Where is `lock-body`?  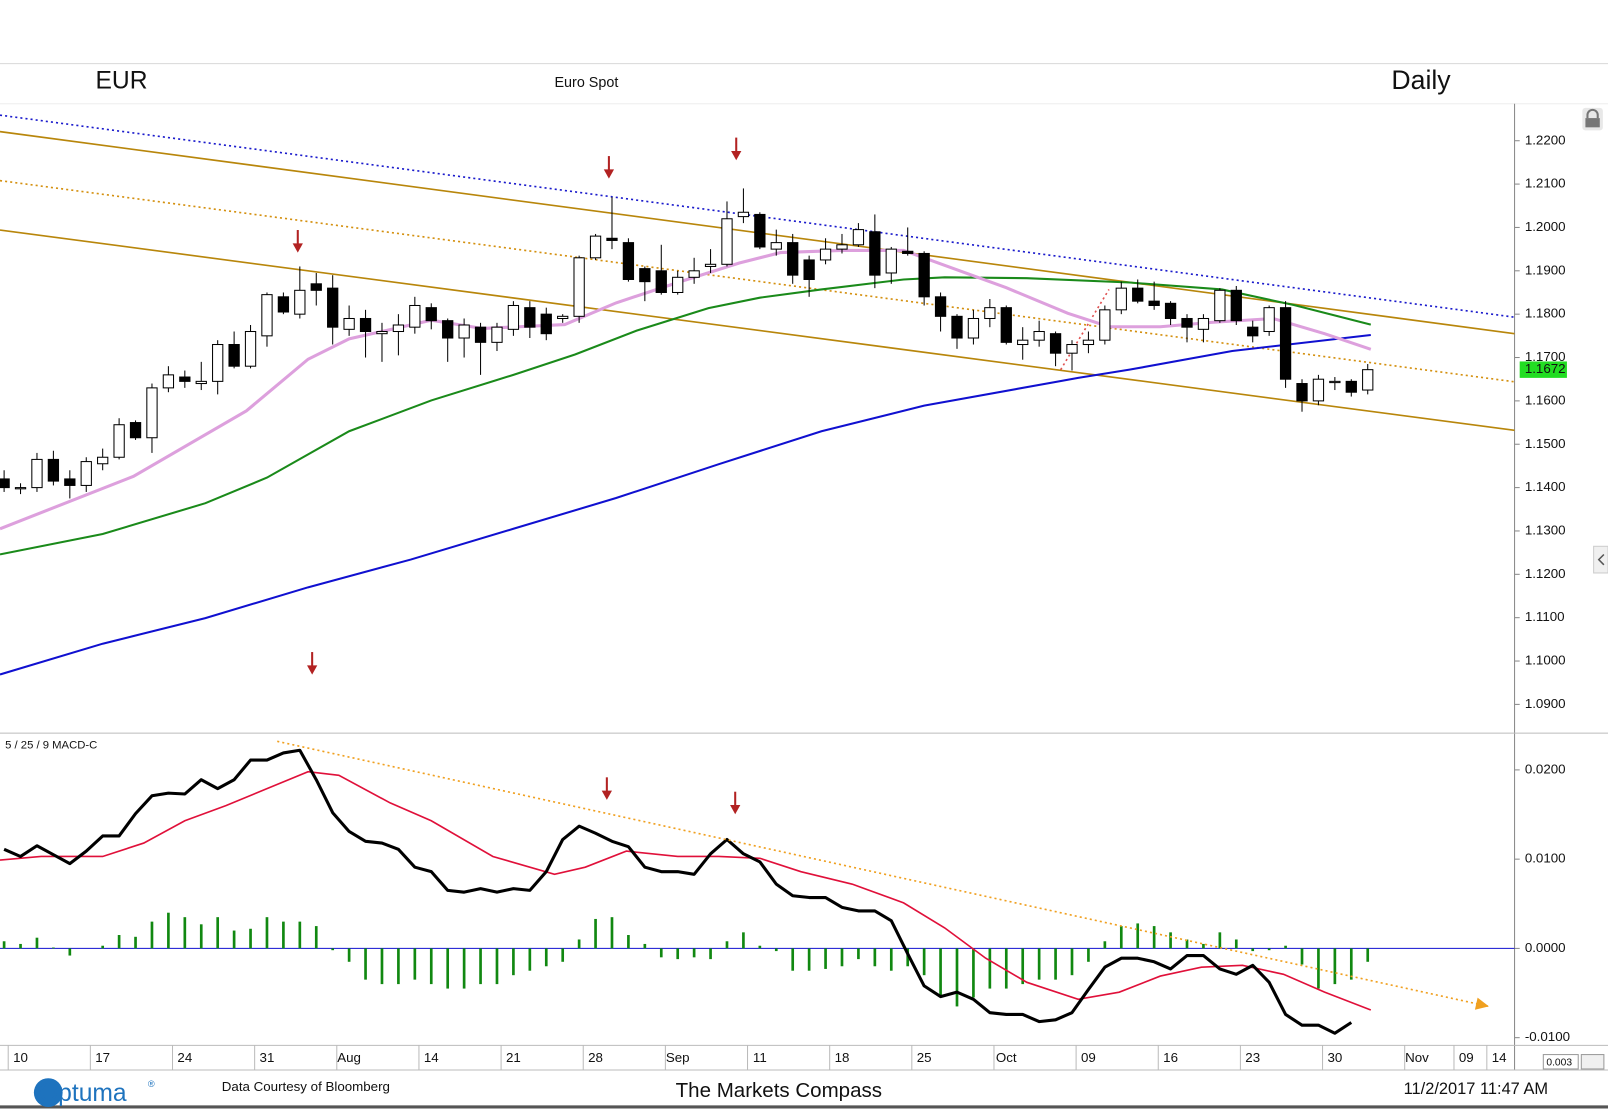 lock-body is located at coordinates (1592, 123).